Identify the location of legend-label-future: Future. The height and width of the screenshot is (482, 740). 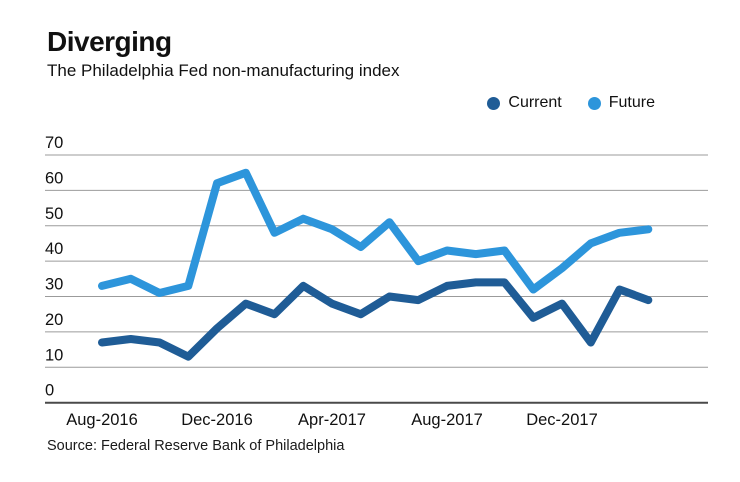
(631, 102).